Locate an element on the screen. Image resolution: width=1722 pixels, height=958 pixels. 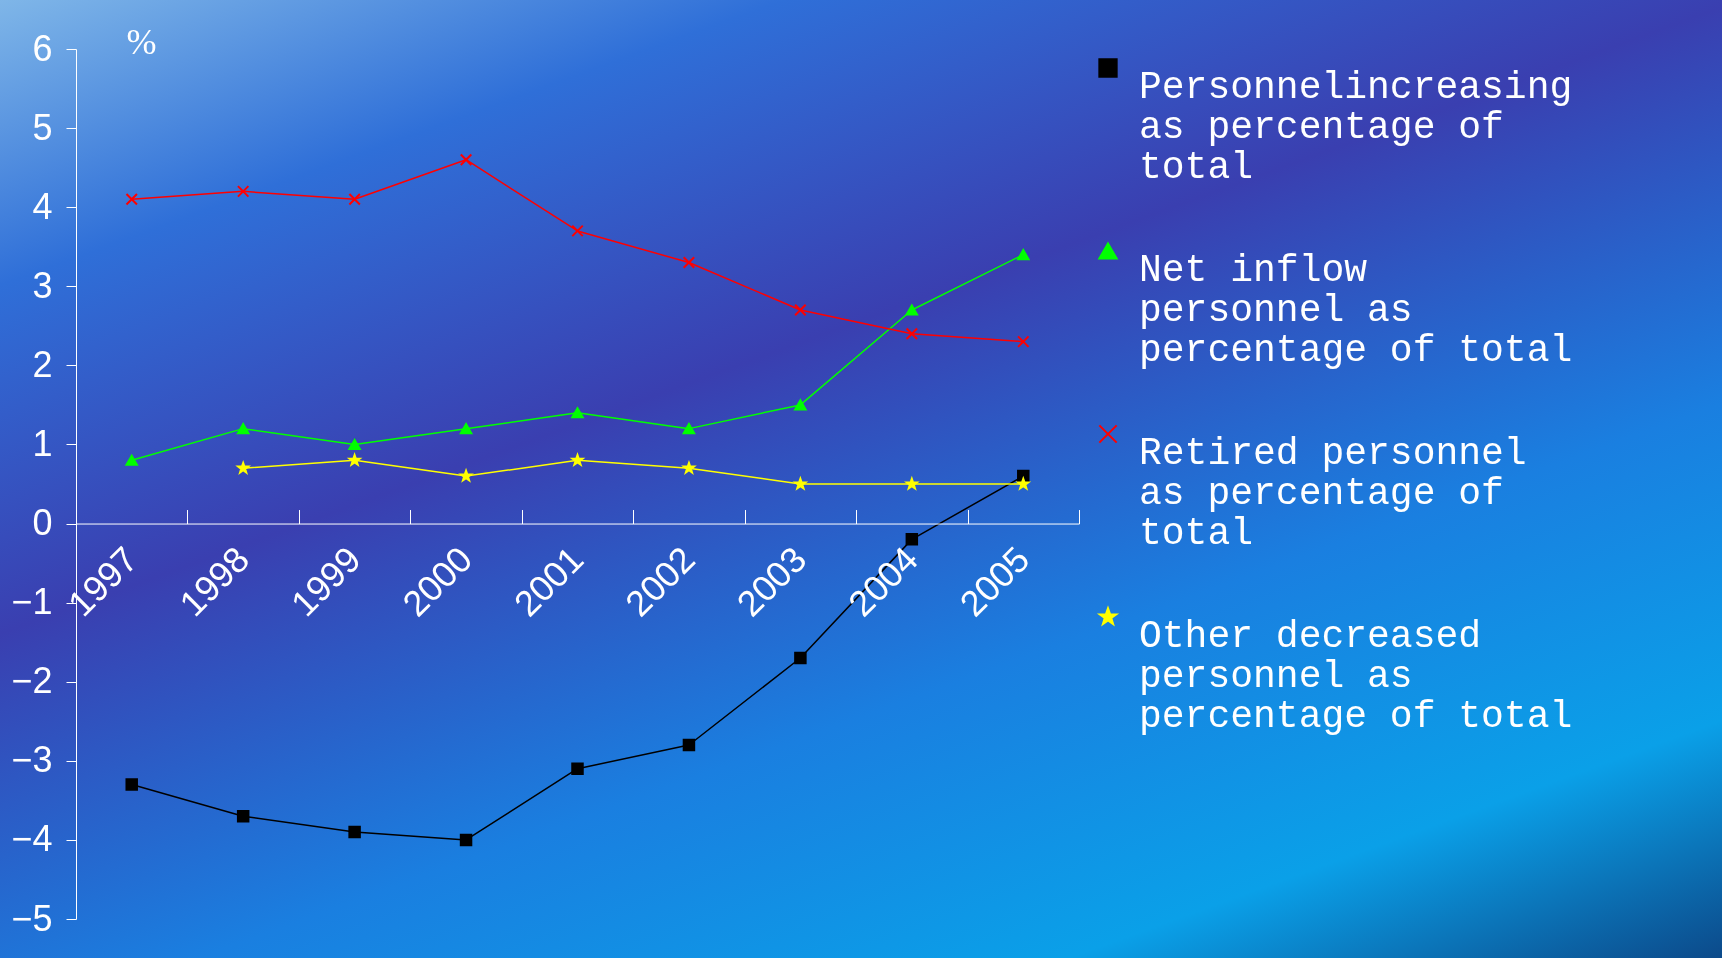
y-tick-label: 5 is located at coordinates (42, 127).